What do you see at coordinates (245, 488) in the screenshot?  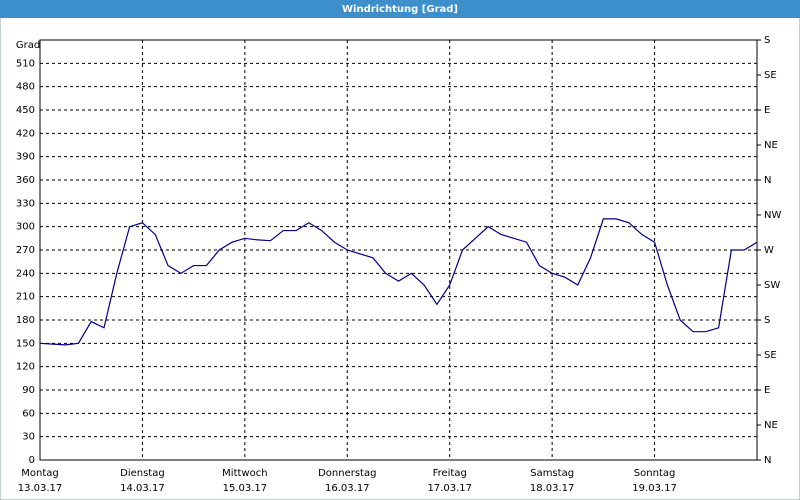 I see `x-tick-date: 15.03.17` at bounding box center [245, 488].